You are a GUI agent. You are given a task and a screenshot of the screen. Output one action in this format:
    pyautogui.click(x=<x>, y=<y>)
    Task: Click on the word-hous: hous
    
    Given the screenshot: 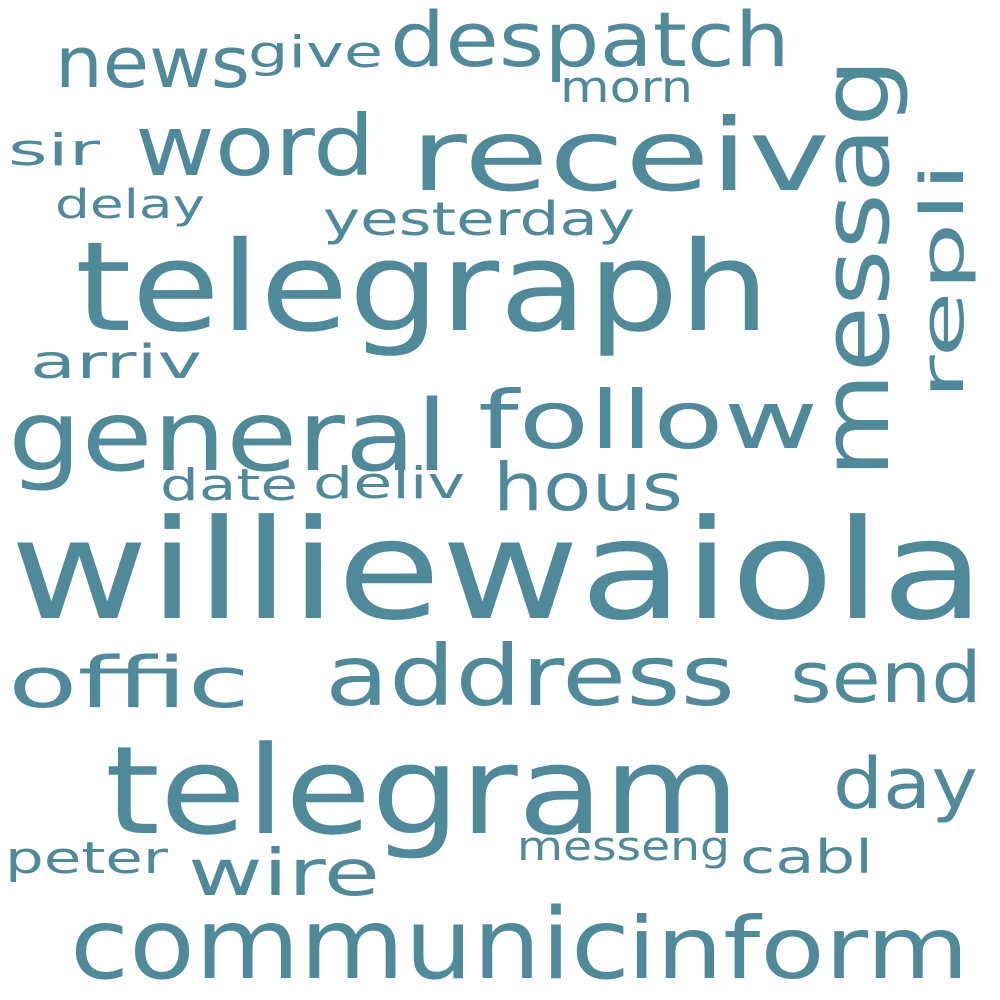 What is the action you would take?
    pyautogui.click(x=588, y=487)
    